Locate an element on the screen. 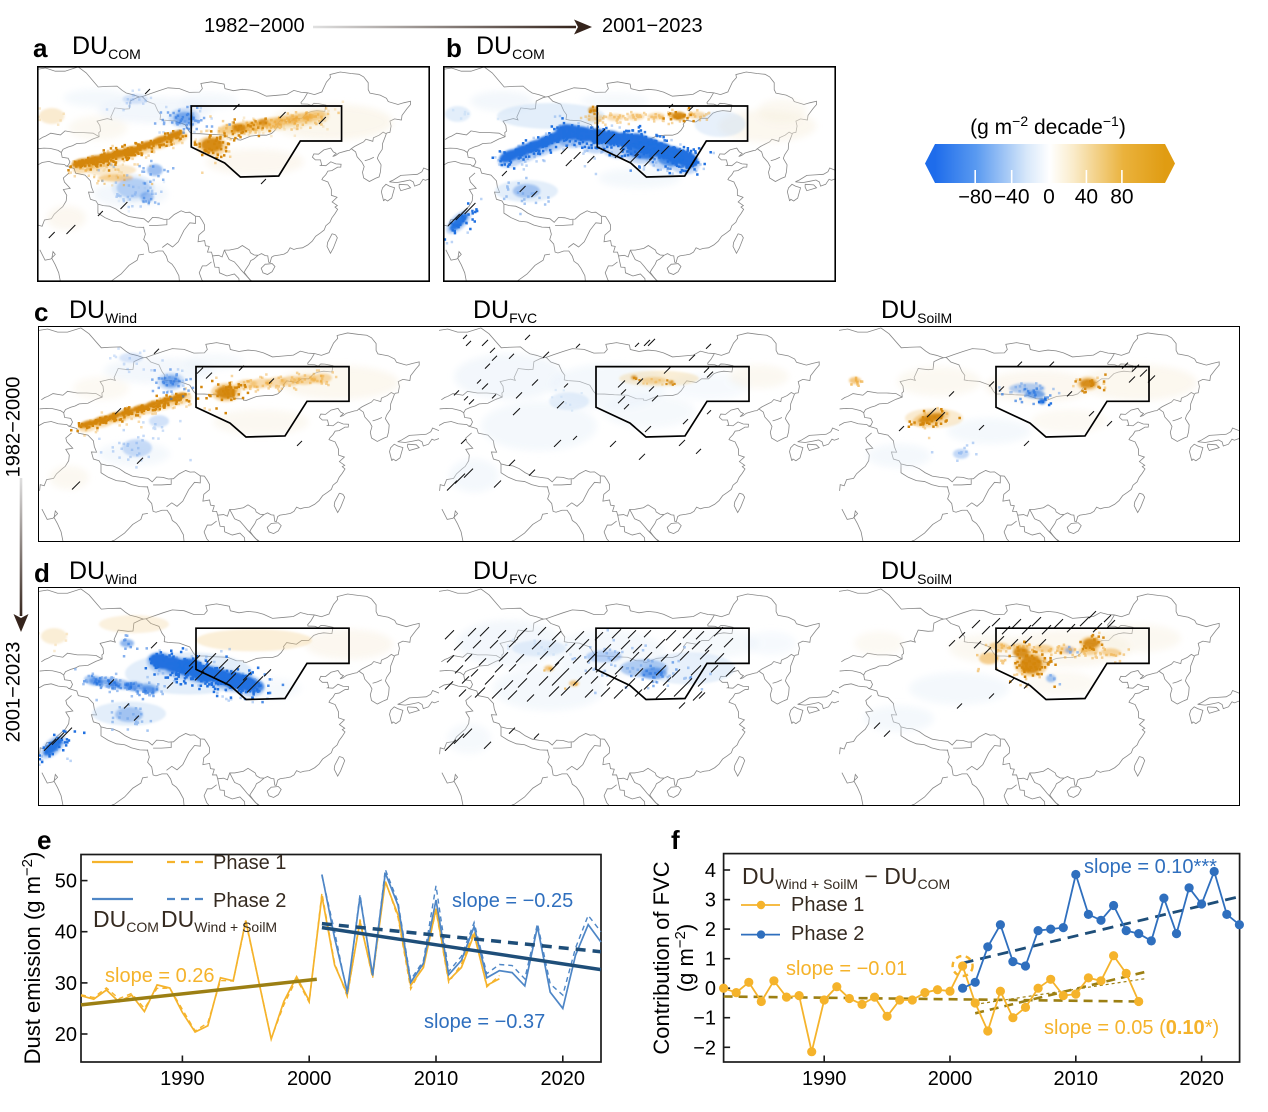 The height and width of the screenshot is (1112, 1268). svg-text: −1 is located at coordinates (704, 1019).